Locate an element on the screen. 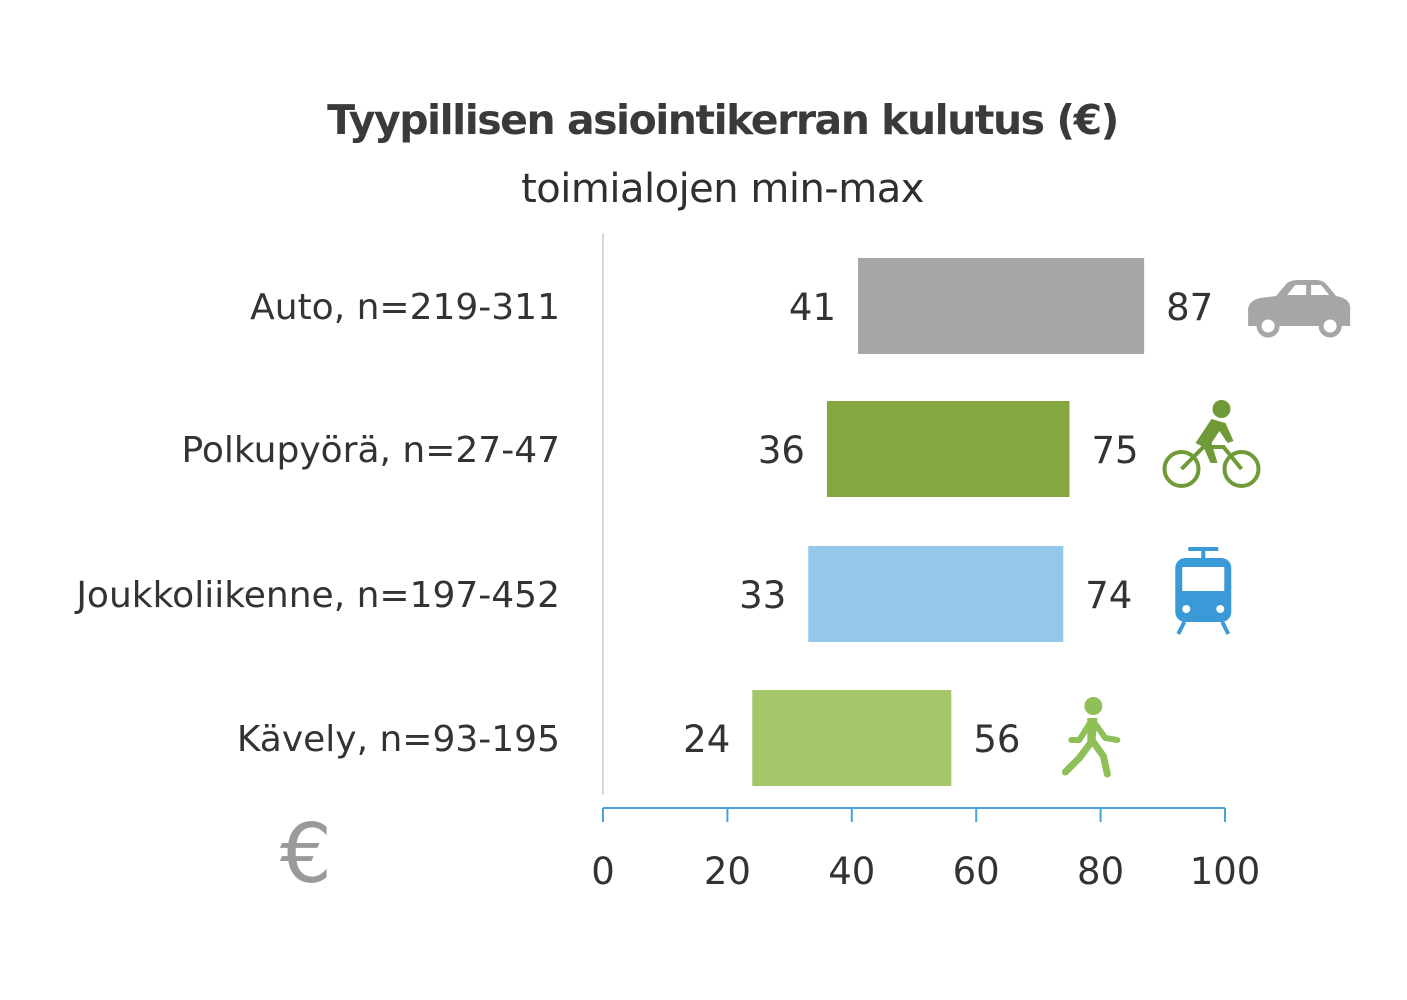 The image size is (1407, 1000). min-value-label: 41 is located at coordinates (812, 307).